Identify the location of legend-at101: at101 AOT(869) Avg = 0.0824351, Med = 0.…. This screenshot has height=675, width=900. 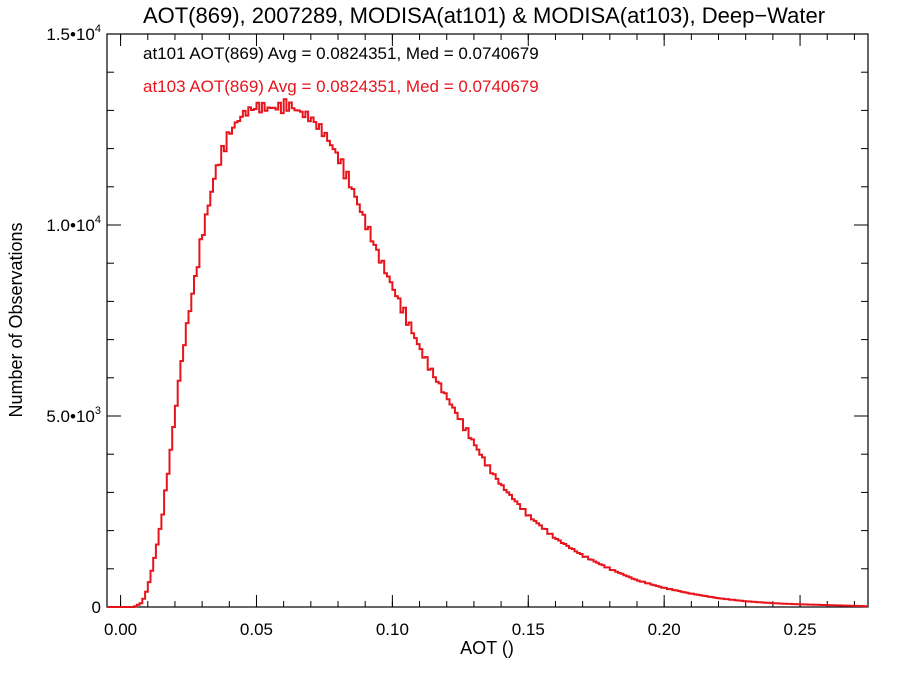
(341, 53).